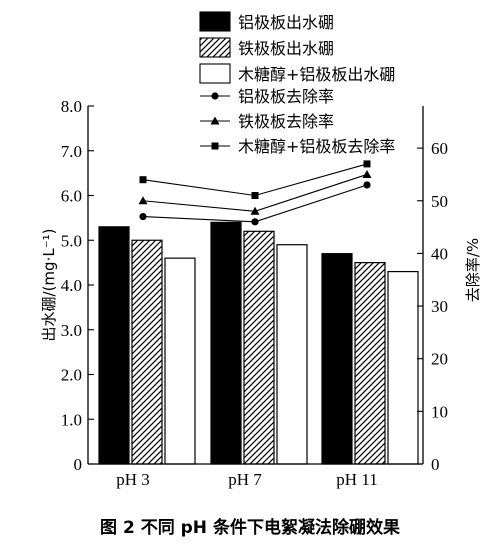  Describe the element at coordinates (286, 121) in the screenshot. I see `legend-label-line-2: 铁极板去除率` at that location.